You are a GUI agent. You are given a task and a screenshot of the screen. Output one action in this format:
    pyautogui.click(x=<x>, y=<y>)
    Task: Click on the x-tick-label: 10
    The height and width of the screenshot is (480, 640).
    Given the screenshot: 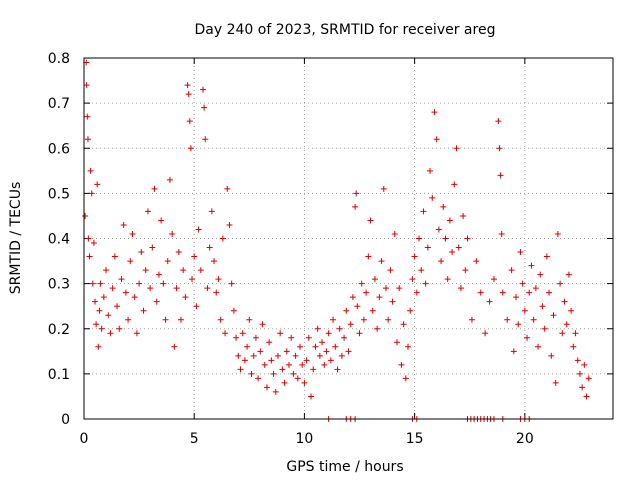 What is the action you would take?
    pyautogui.click(x=305, y=439)
    